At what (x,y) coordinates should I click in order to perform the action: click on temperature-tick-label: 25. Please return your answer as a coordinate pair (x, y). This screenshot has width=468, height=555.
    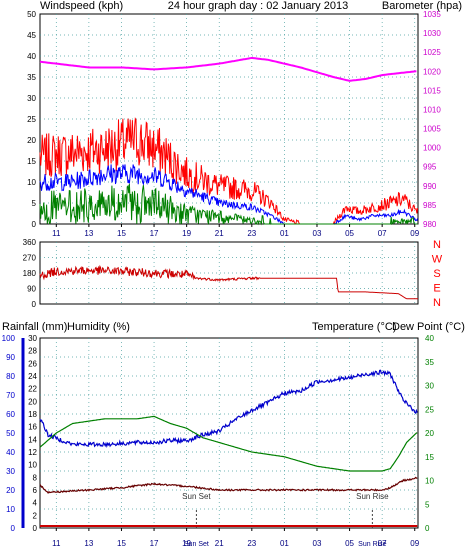
    Looking at the image, I should click on (429, 409).